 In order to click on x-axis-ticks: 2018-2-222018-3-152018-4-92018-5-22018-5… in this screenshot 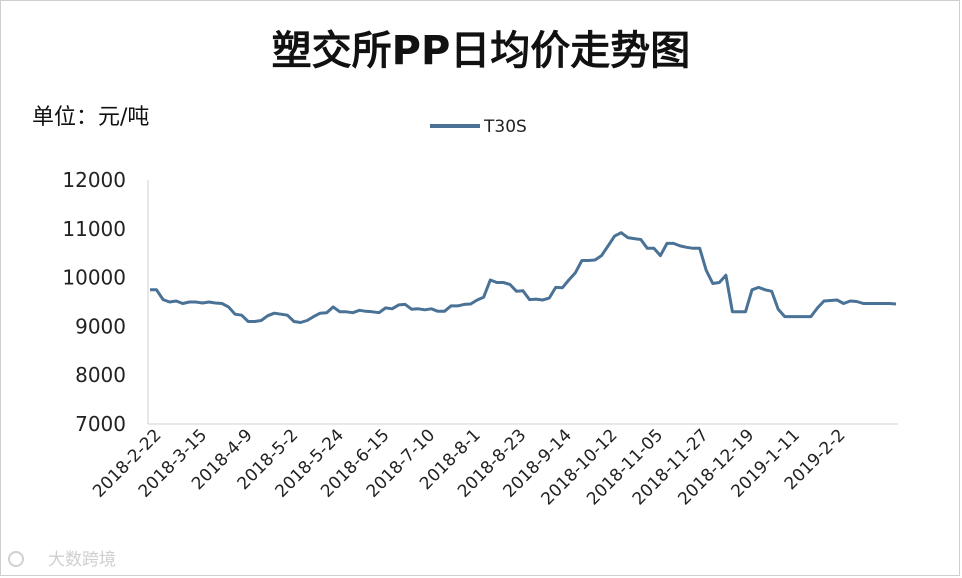, I will do `click(469, 467)`.